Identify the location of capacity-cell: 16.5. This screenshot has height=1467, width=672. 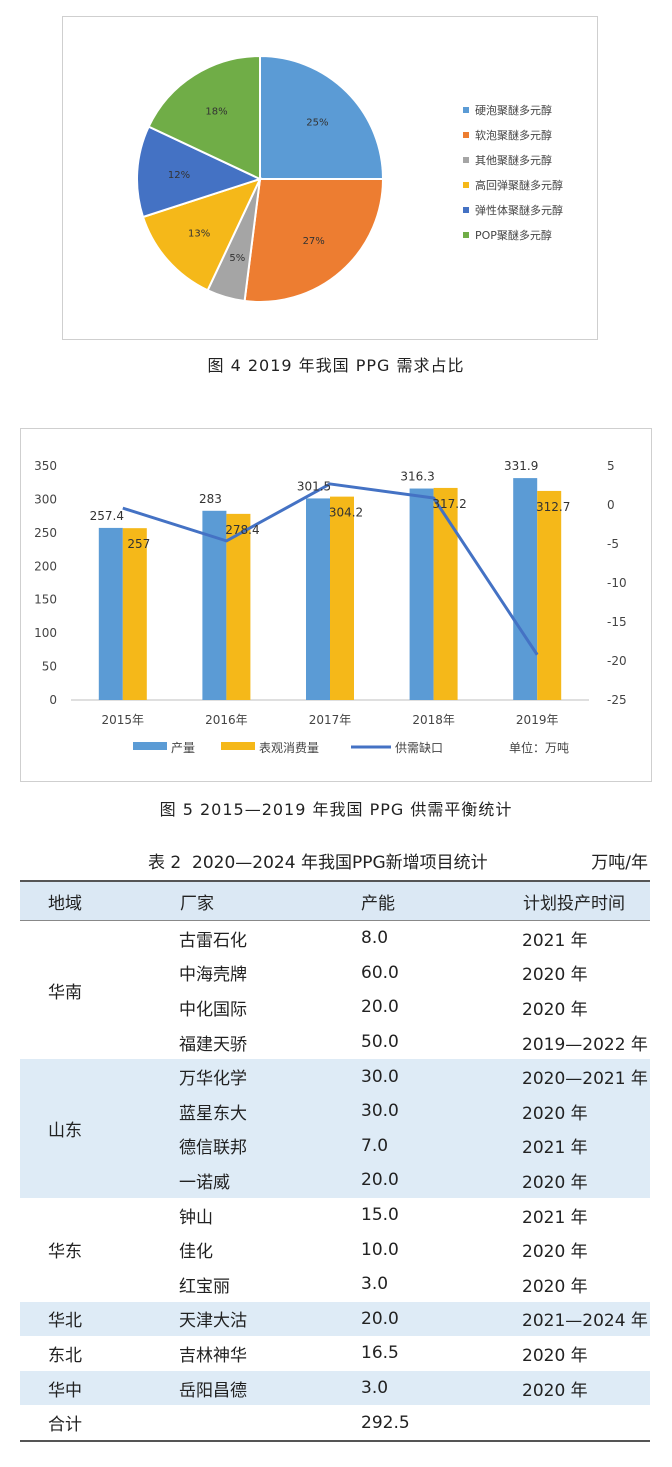
(380, 1353).